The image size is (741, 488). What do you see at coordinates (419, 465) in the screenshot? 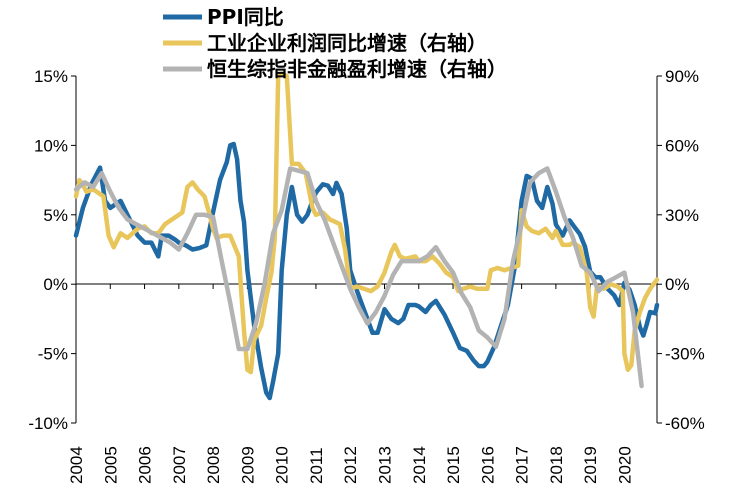
I see `x-tick-label: 2014` at bounding box center [419, 465].